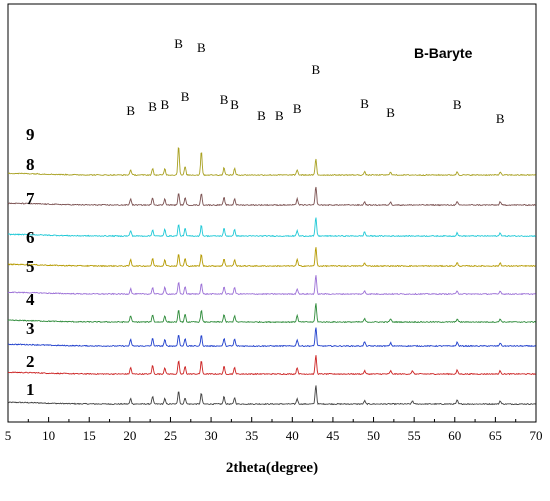  Describe the element at coordinates (30, 237) in the screenshot. I see `trace-label-6: 6` at that location.